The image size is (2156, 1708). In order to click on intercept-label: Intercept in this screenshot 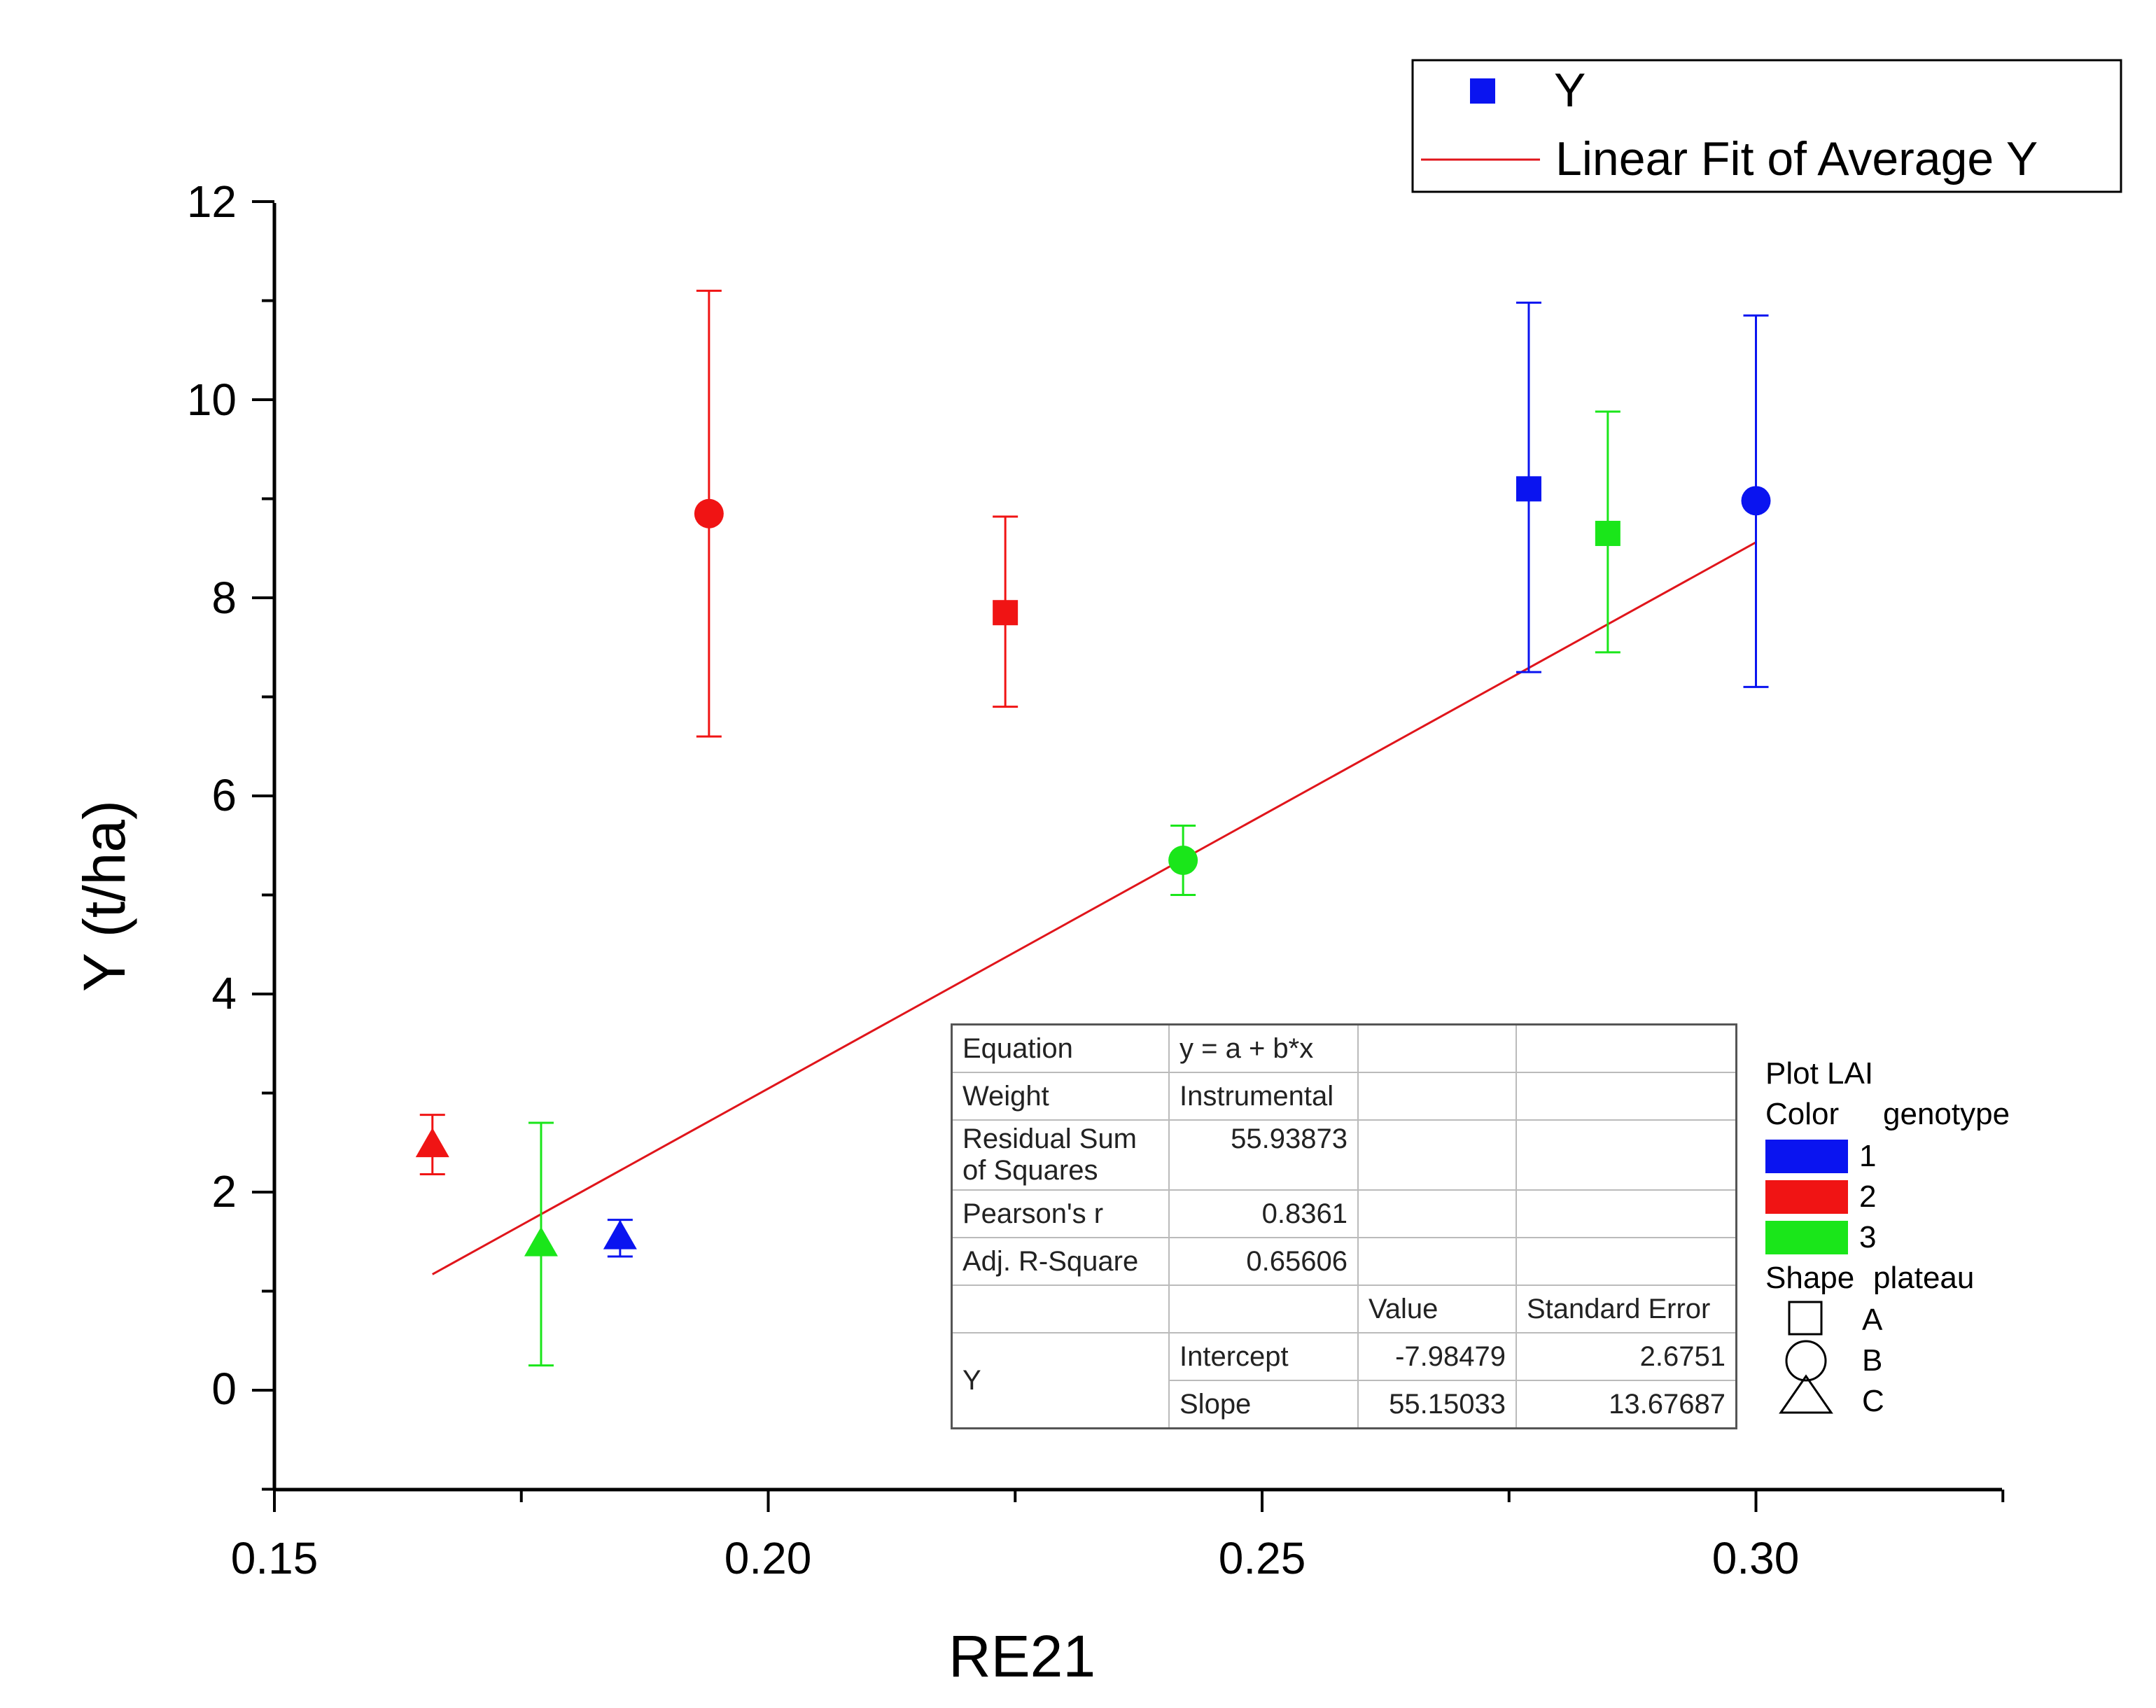, I will do `click(1263, 1356)`.